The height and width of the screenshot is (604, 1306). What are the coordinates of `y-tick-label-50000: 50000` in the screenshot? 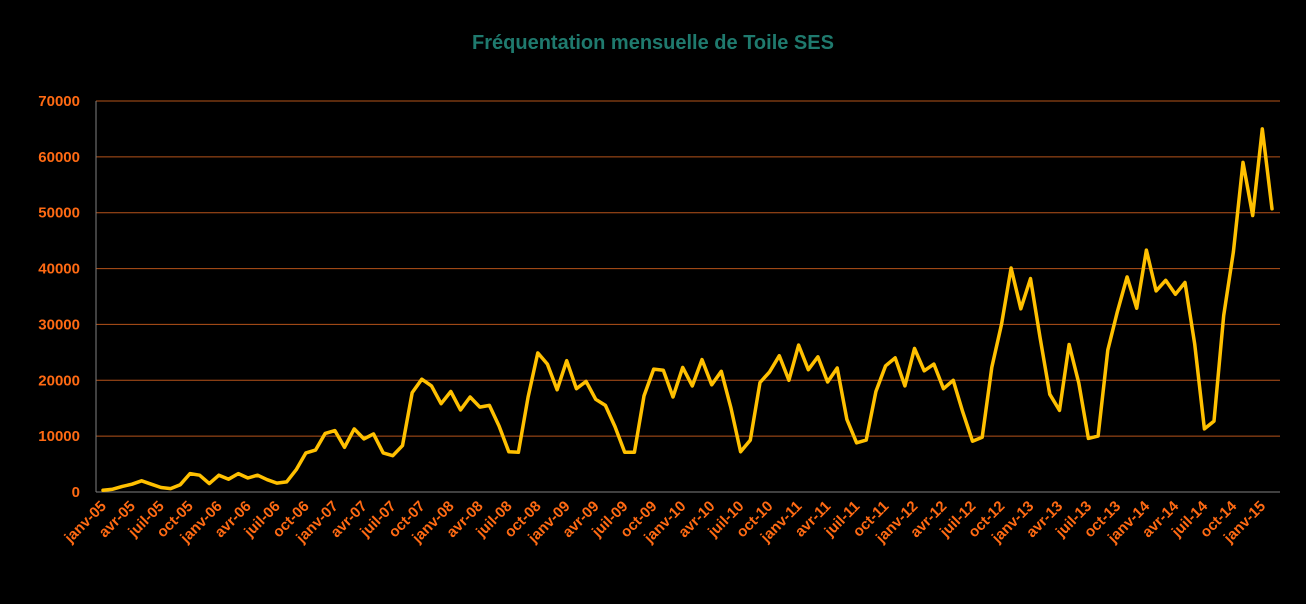 It's located at (59, 213).